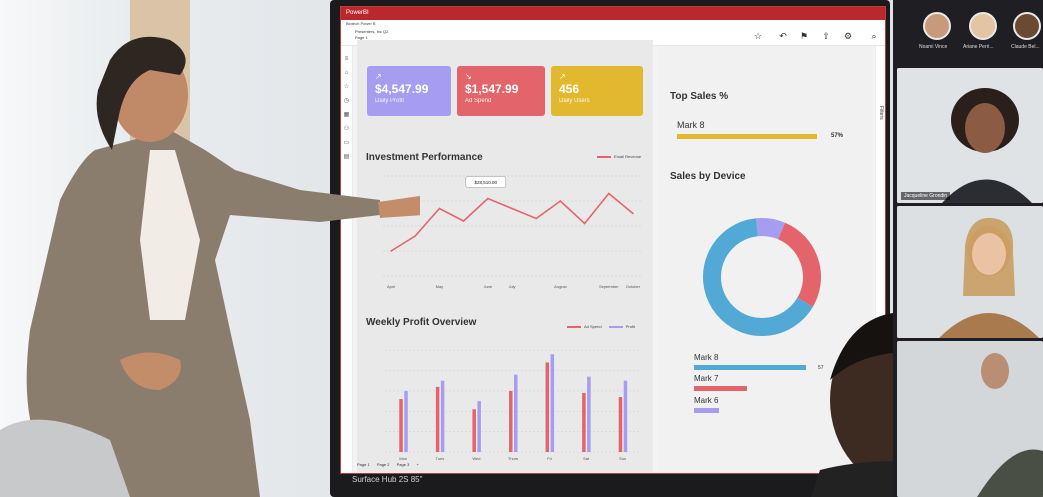 The width and height of the screenshot is (1043, 497). I want to click on kpi-value: 456, so click(569, 89).